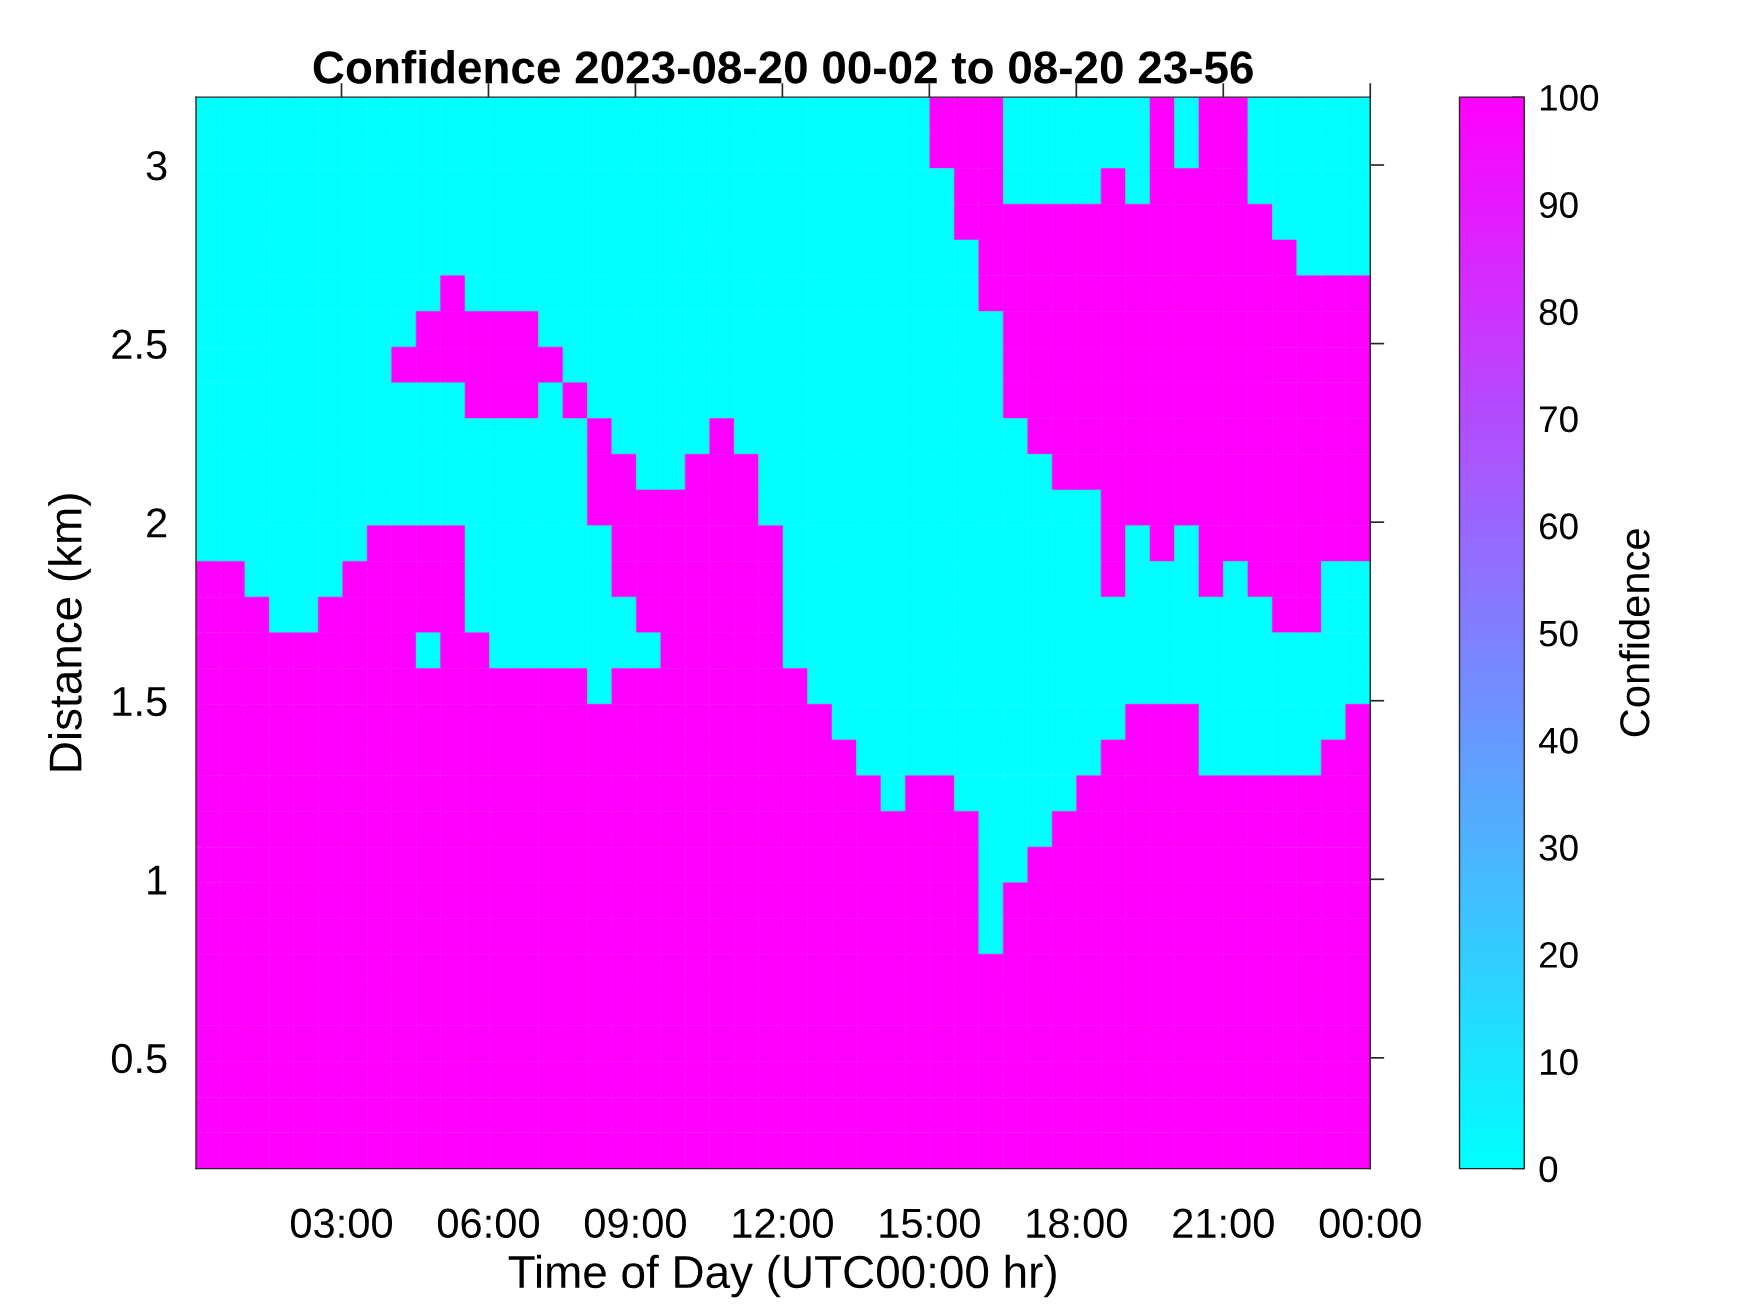 The width and height of the screenshot is (1750, 1313). I want to click on x-tick-label: 06:00, so click(488, 1223).